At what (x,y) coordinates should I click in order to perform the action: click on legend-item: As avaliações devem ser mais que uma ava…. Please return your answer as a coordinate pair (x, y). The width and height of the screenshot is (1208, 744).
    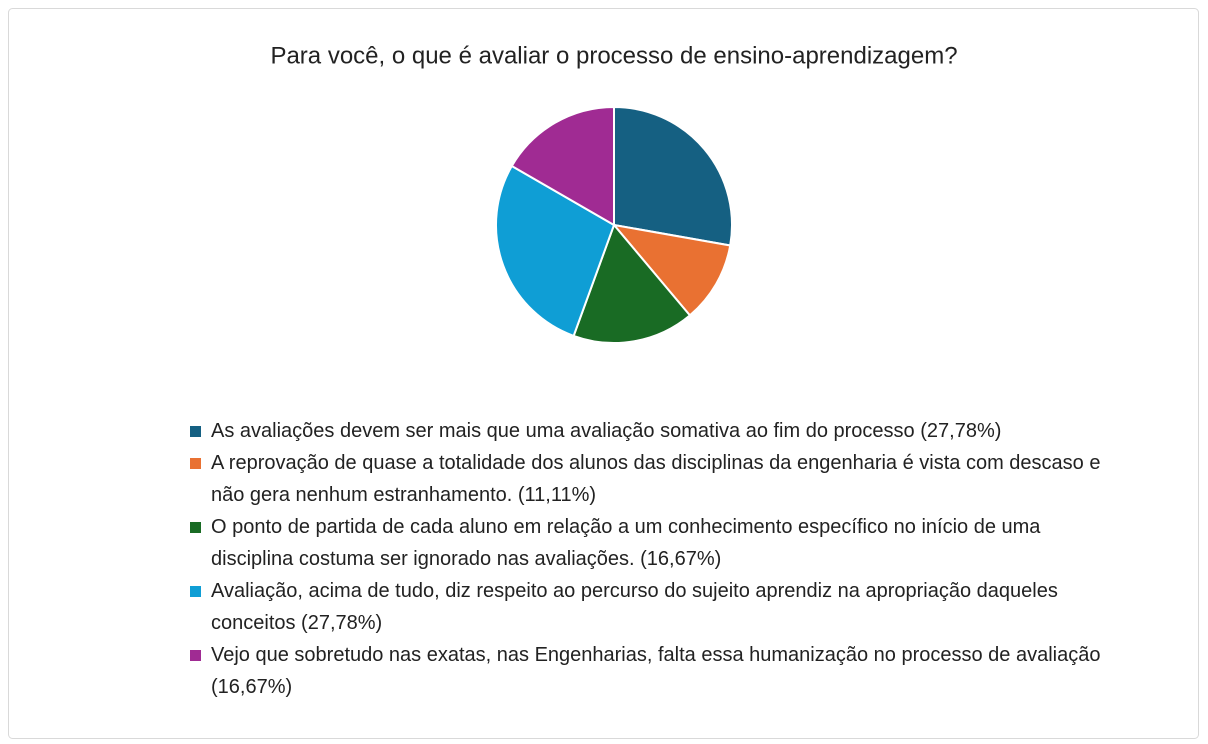
    Looking at the image, I should click on (652, 431).